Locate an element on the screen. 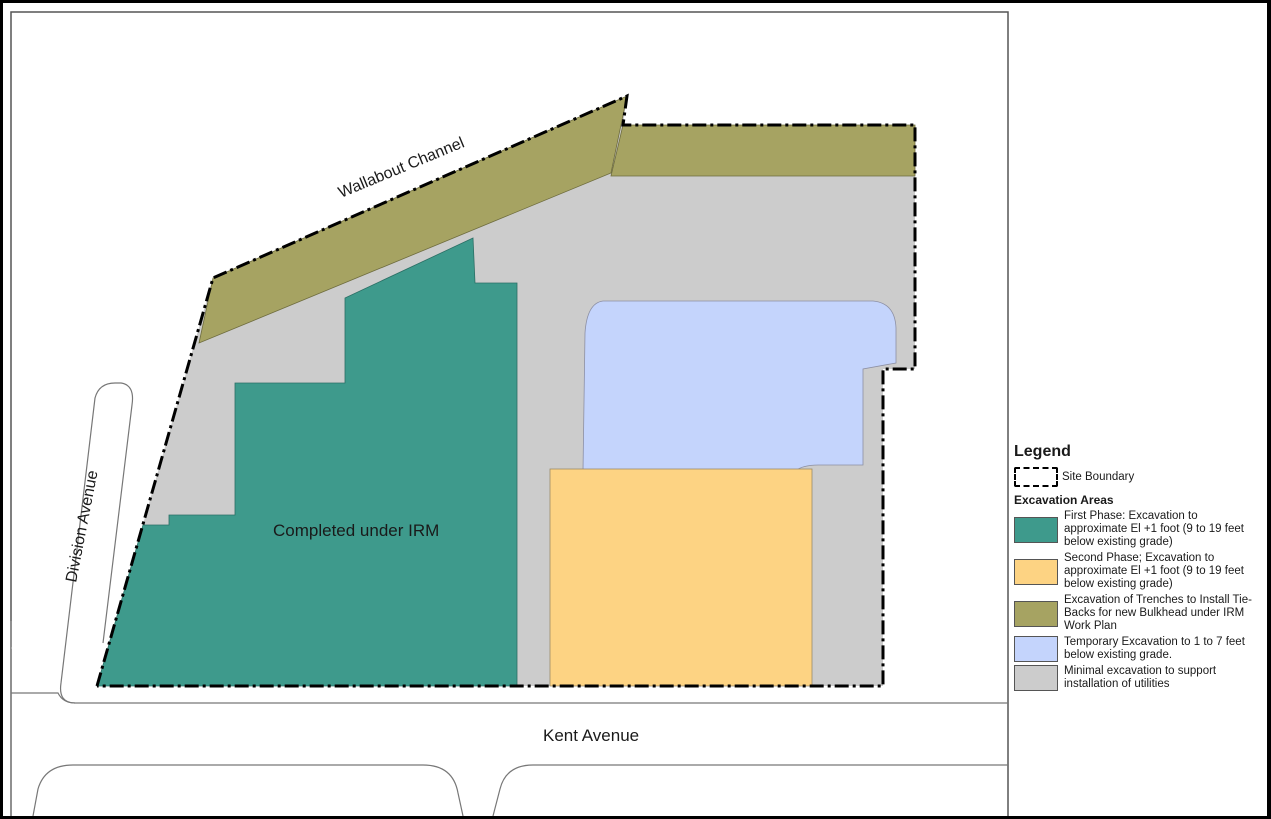 Image resolution: width=1271 pixels, height=819 pixels. south-block-left is located at coordinates (248, 790).